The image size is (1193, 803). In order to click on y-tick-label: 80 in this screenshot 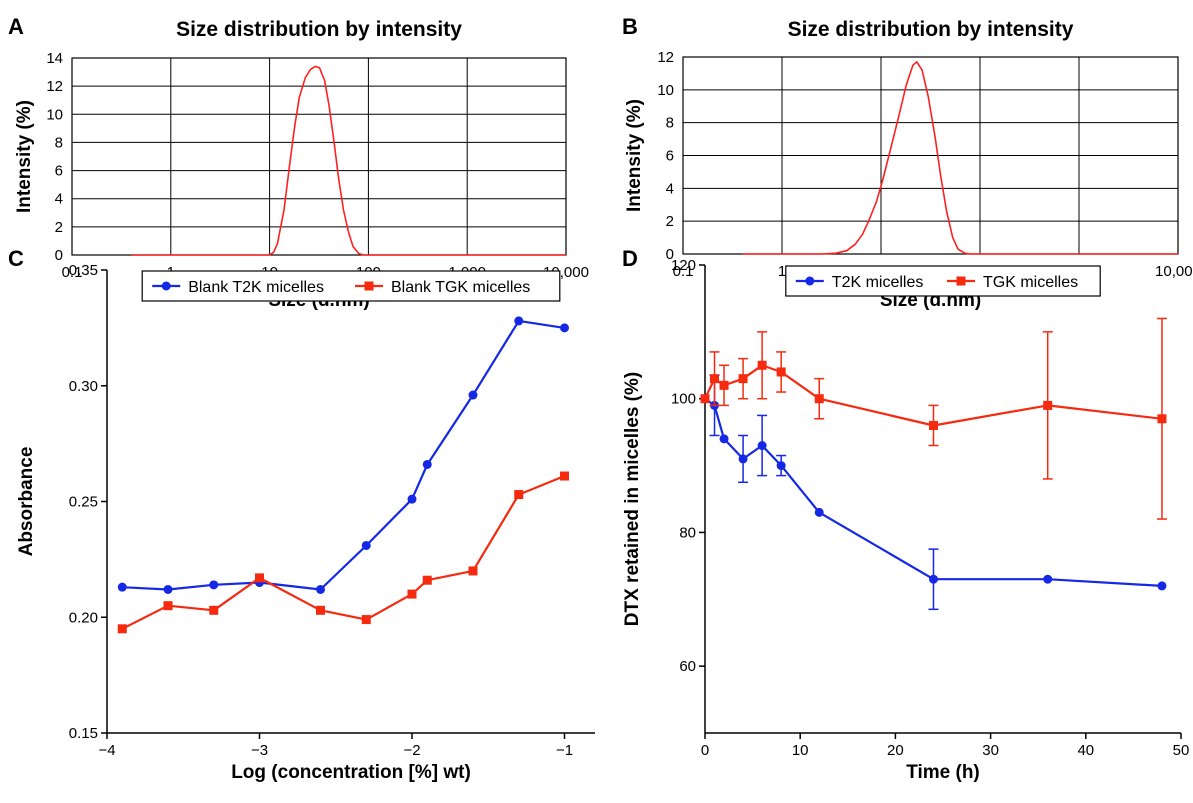, I will do `click(687, 532)`.